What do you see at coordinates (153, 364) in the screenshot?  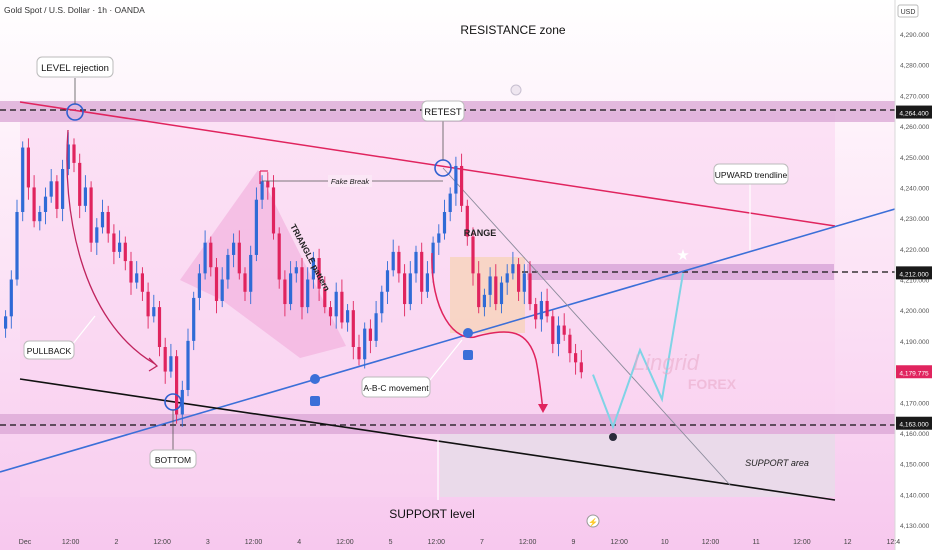 I see `pullback-arrowhead` at bounding box center [153, 364].